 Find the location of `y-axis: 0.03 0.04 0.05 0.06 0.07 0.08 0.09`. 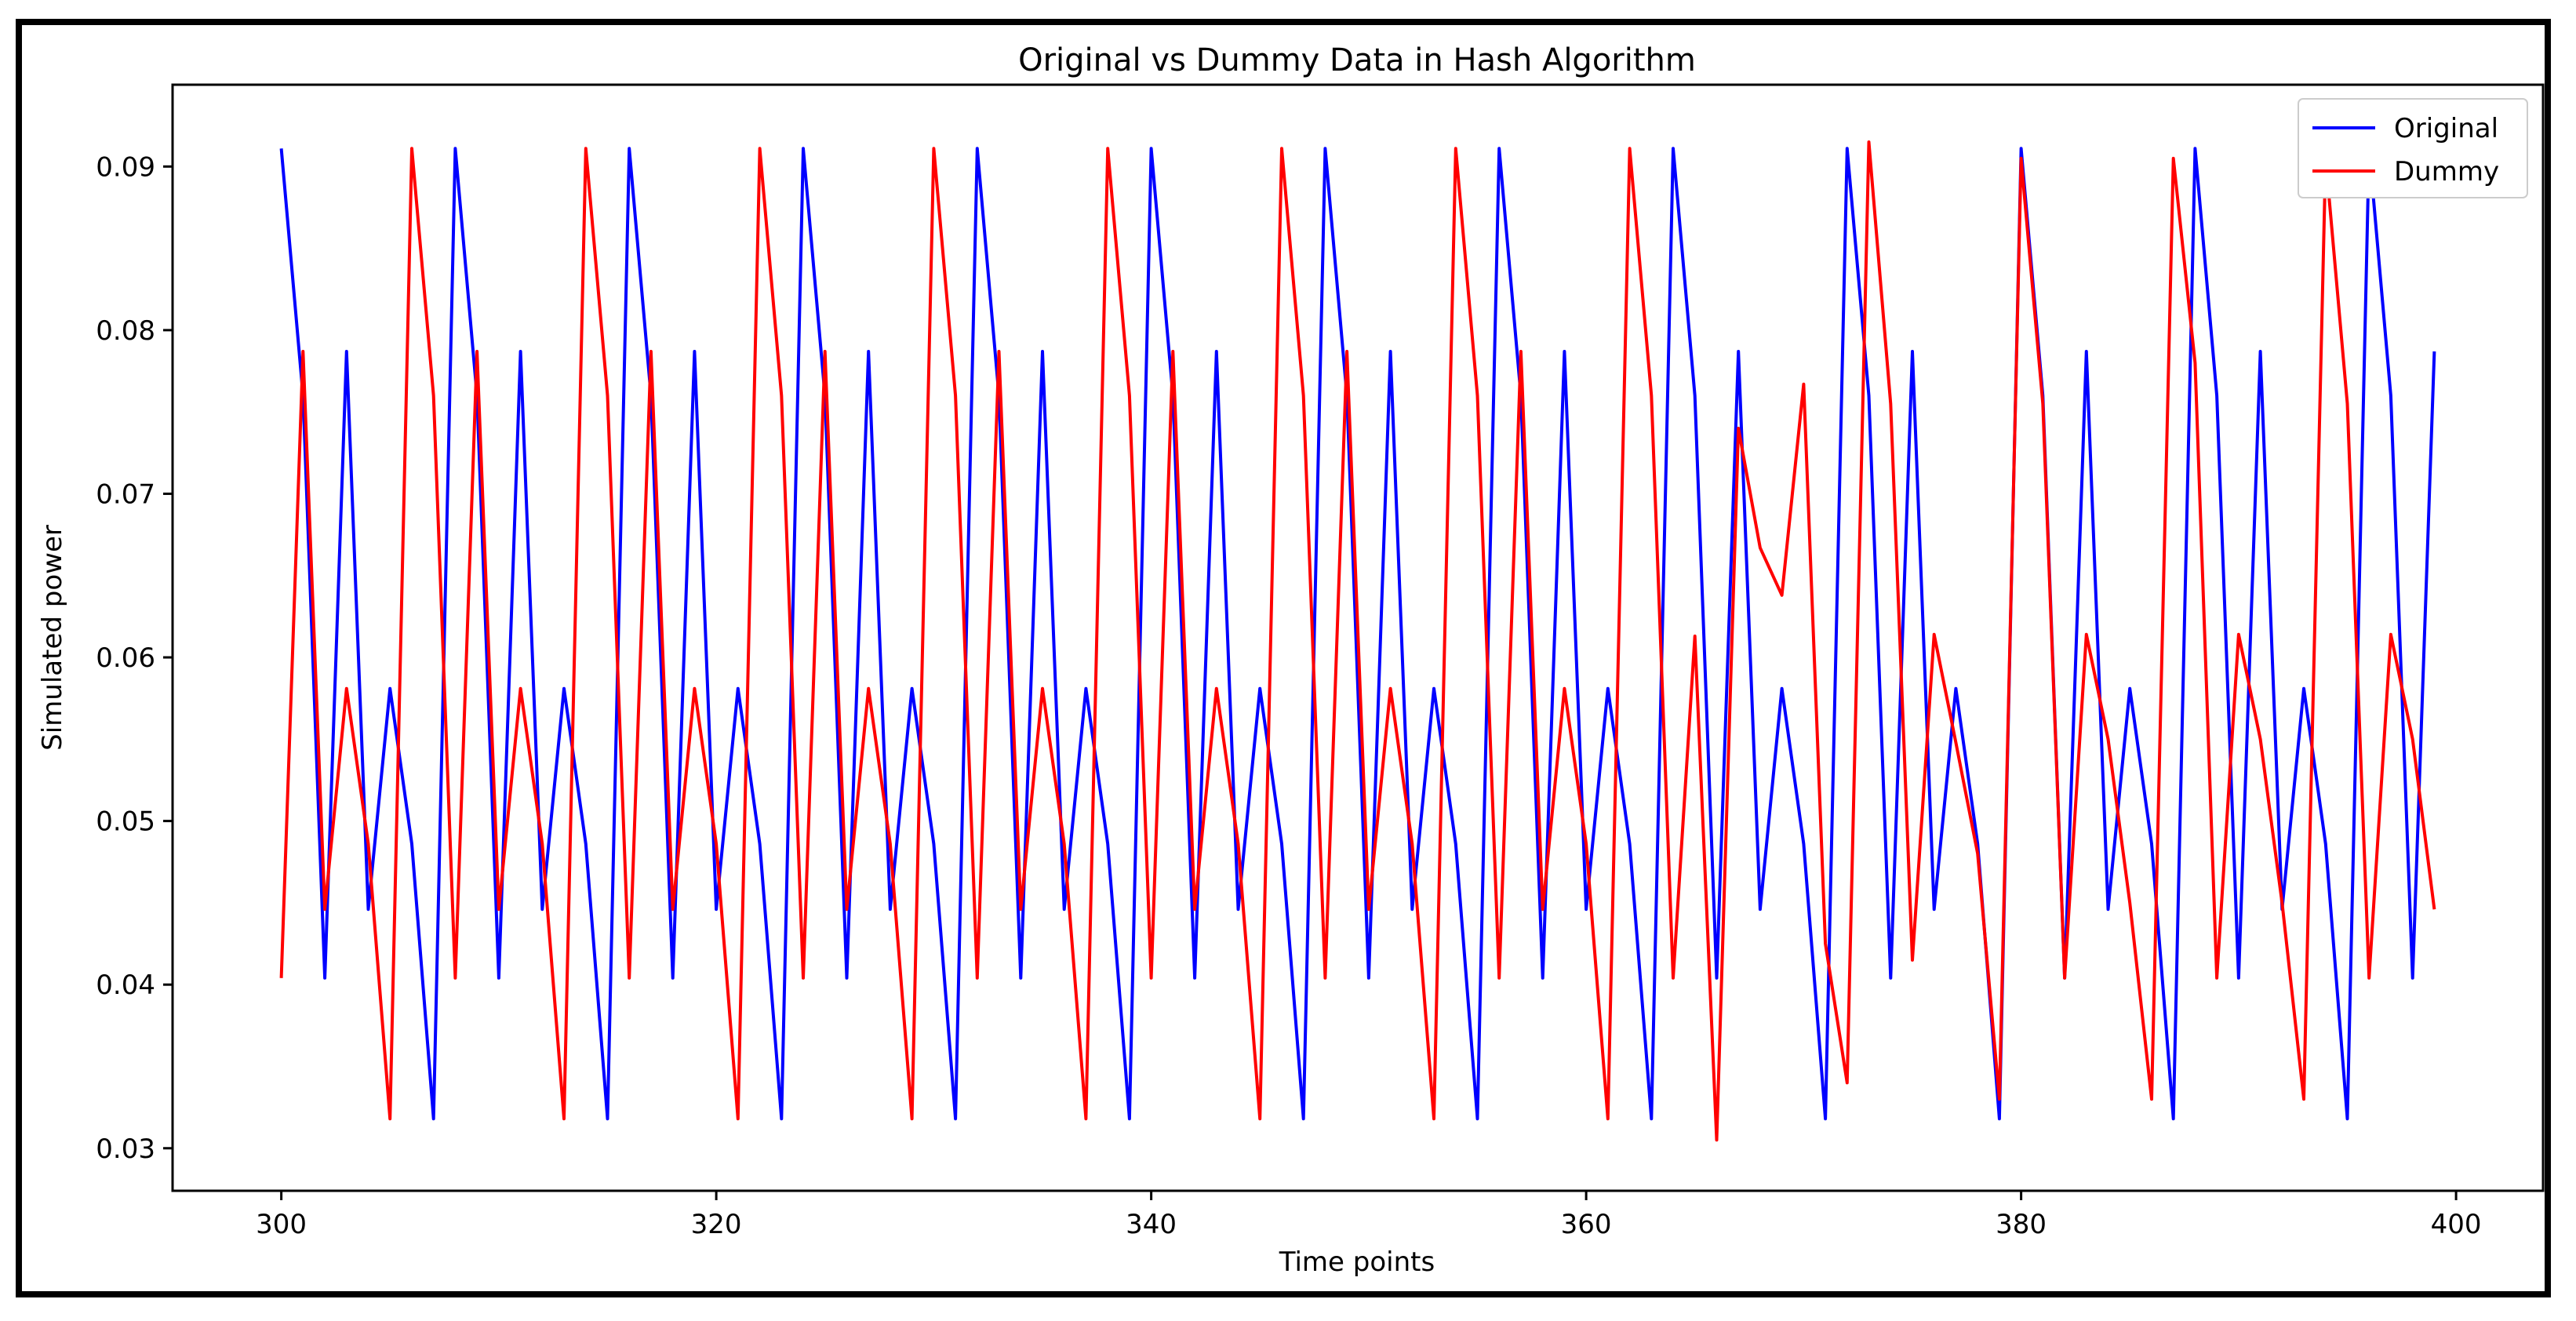

y-axis: 0.03 0.04 0.05 0.06 0.07 0.08 0.09 is located at coordinates (134, 658).